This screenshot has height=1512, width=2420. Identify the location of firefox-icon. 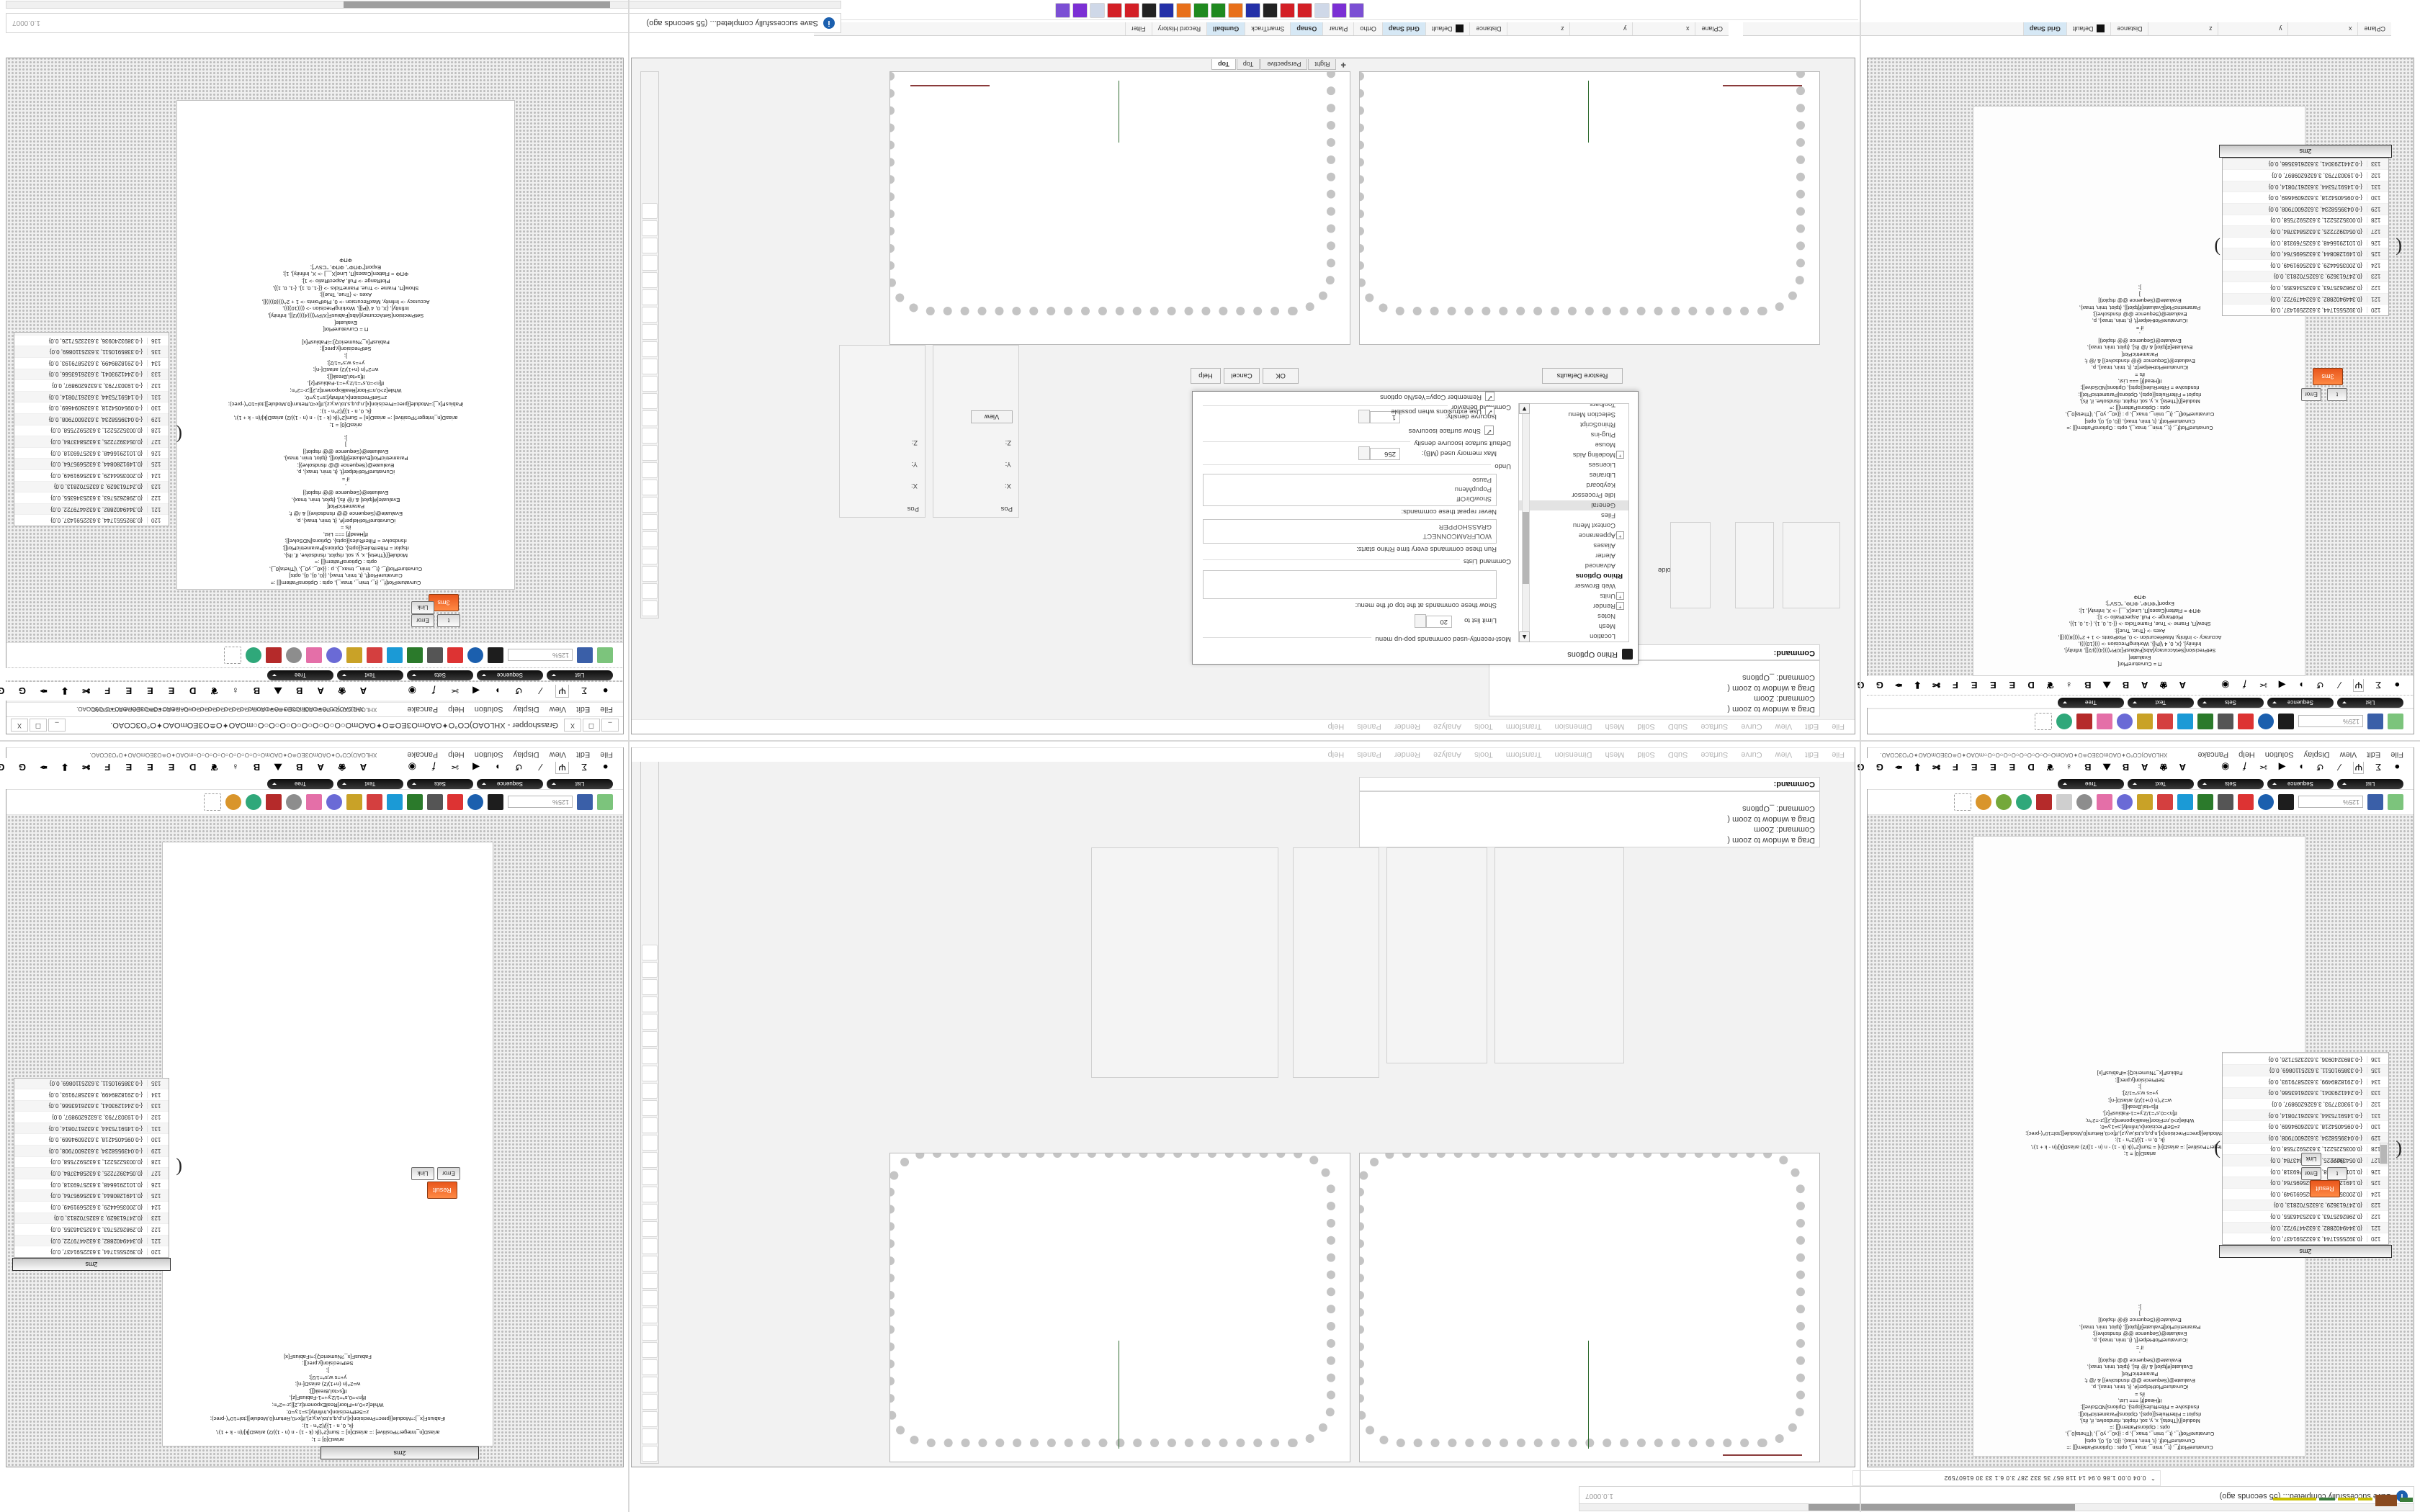
(1236, 10).